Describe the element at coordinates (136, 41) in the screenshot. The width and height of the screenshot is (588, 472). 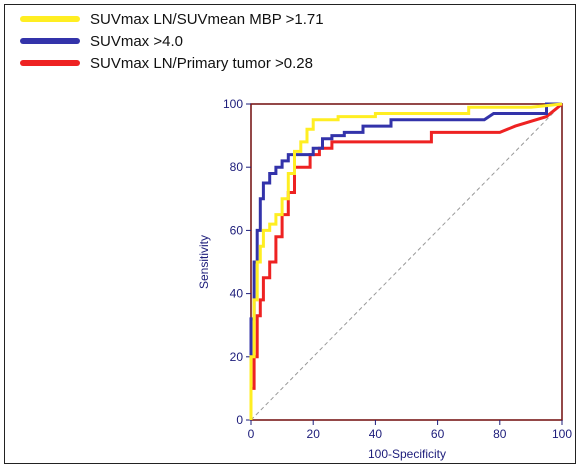
I see `legend-label: SUVmax >4.0` at that location.